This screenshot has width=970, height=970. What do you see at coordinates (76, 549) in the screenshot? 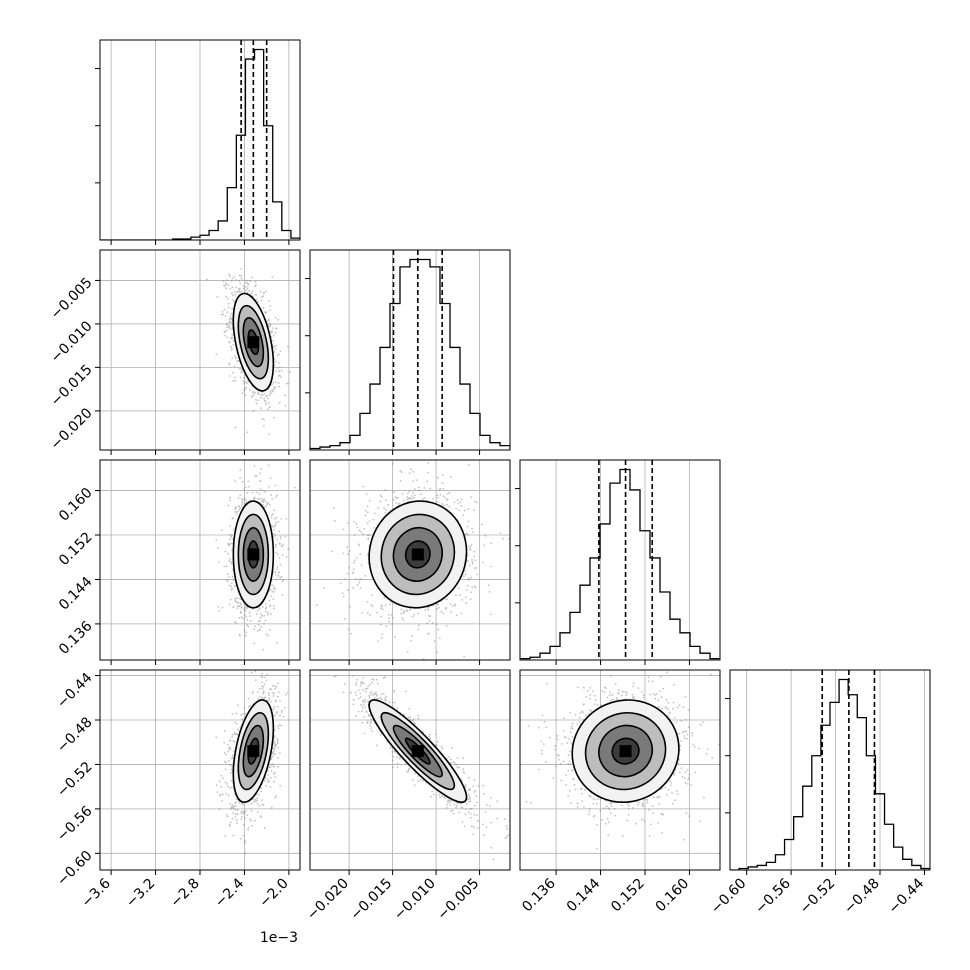
I see `y-tick-label: 0.152` at bounding box center [76, 549].